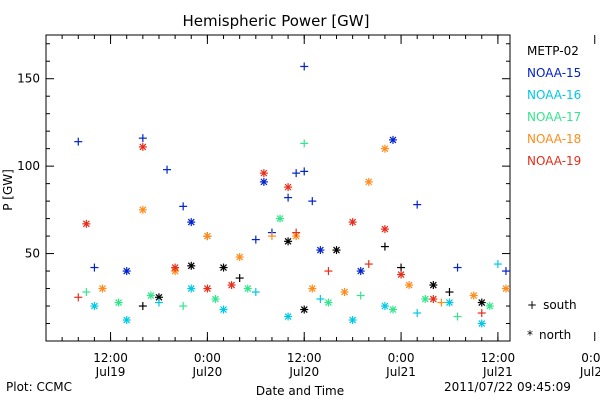  Describe the element at coordinates (553, 51) in the screenshot. I see `legend-entry: METP-02` at that location.